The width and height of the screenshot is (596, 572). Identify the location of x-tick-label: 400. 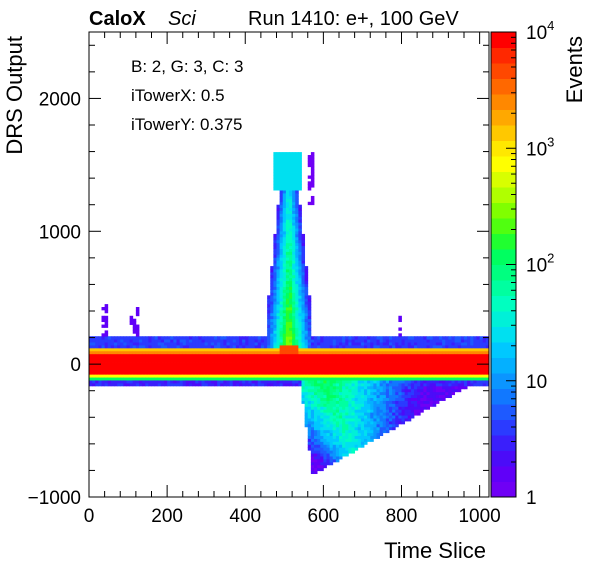
(245, 516).